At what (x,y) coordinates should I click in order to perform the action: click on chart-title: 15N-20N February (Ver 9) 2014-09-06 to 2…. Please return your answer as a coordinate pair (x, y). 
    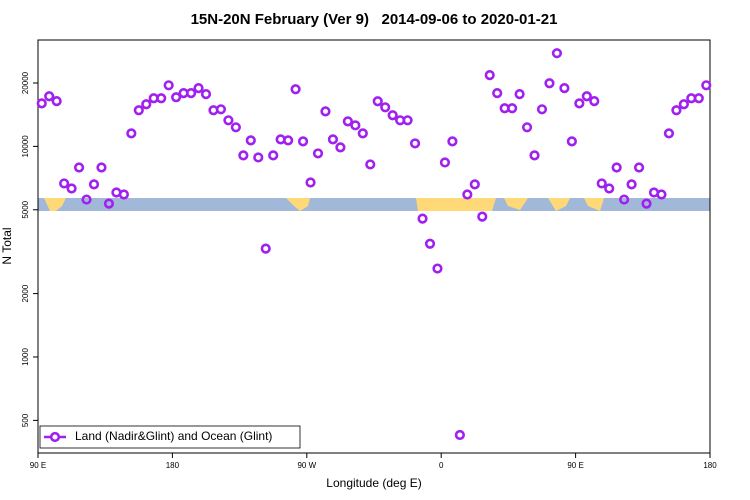
    Looking at the image, I should click on (374, 19).